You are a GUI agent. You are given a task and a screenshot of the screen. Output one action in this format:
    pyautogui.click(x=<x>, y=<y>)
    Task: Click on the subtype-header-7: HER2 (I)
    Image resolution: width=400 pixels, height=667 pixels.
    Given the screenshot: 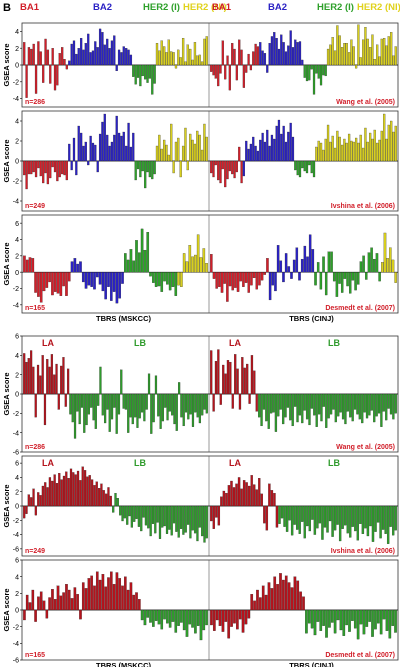 What is the action you would take?
    pyautogui.click(x=335, y=7)
    